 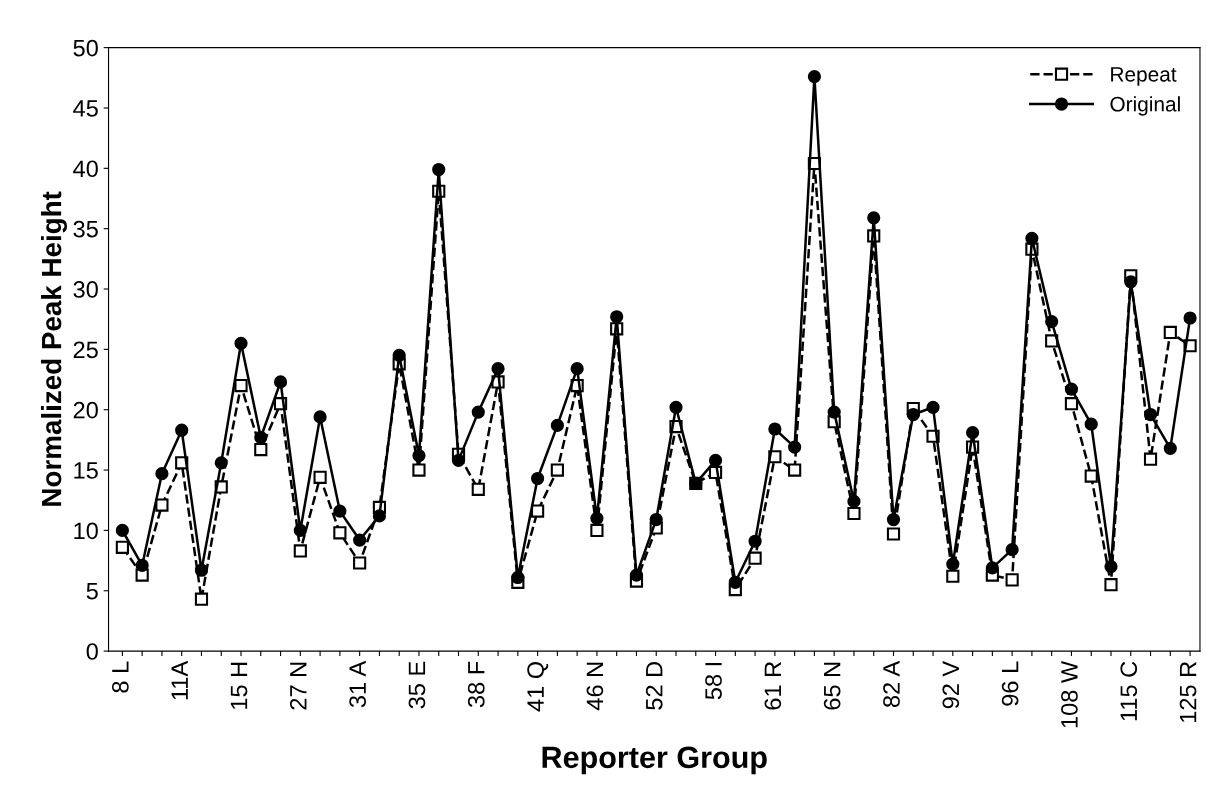 I want to click on x-tick-label: 15 H, so click(x=239, y=685).